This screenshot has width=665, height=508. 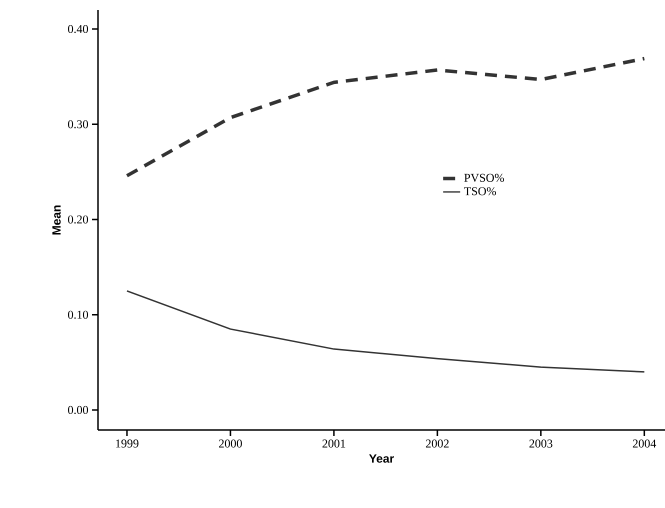 What do you see at coordinates (78, 29) in the screenshot?
I see `y-tick-label: 0.40` at bounding box center [78, 29].